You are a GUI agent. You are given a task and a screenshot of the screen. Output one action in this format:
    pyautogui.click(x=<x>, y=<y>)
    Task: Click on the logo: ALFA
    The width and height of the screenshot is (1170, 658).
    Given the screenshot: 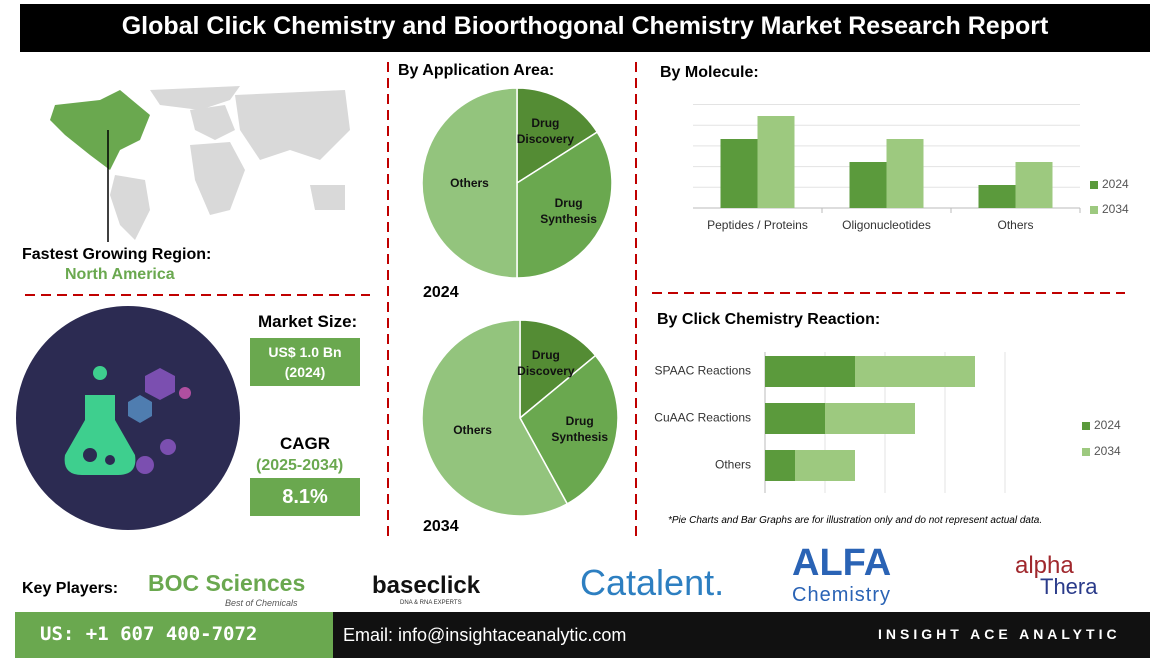 What is the action you would take?
    pyautogui.click(x=842, y=563)
    